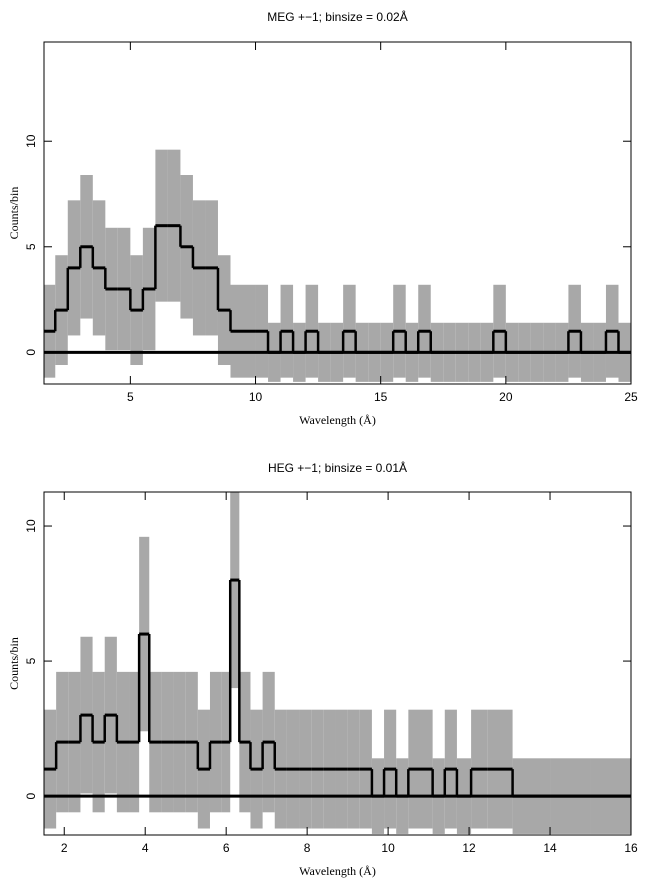 This screenshot has height=891, width=649. Describe the element at coordinates (631, 397) in the screenshot. I see `x-tick-label: 25` at that location.